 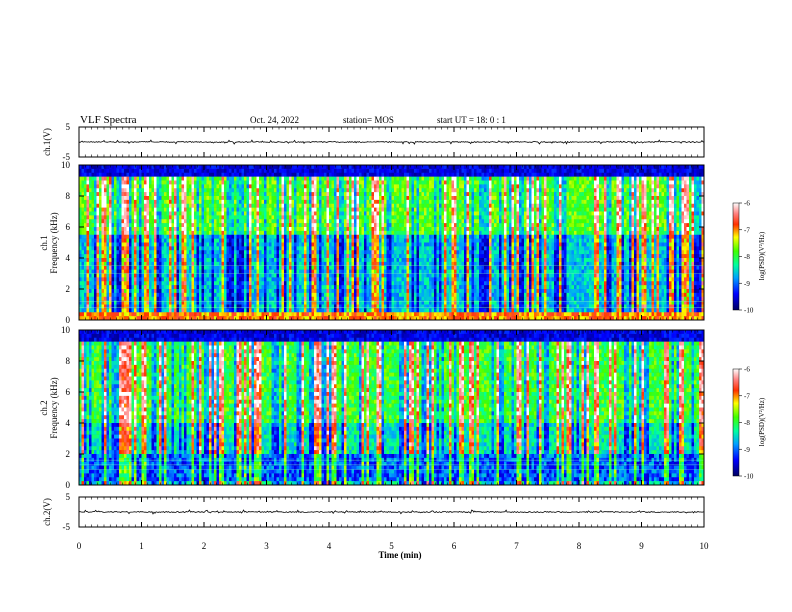 What do you see at coordinates (368, 120) in the screenshot?
I see `station-label: station= MOS` at bounding box center [368, 120].